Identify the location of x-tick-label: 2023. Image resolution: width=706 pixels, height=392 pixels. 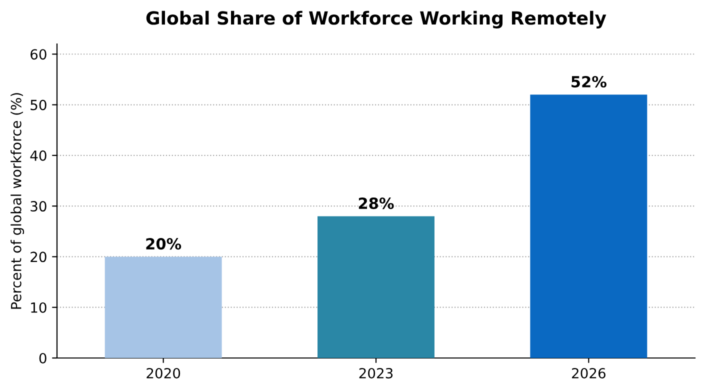
(376, 373).